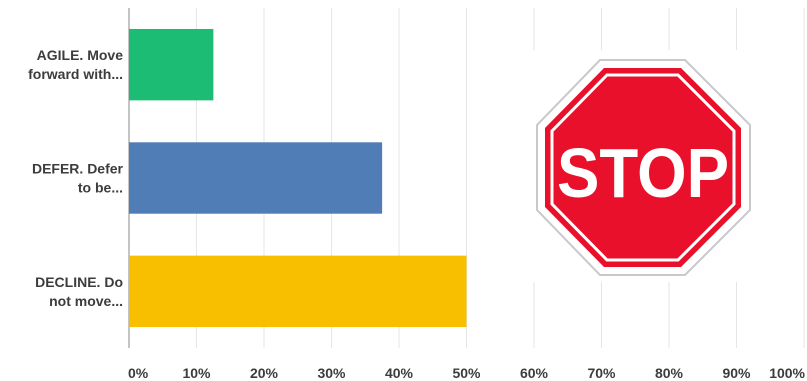 The width and height of the screenshot is (807, 381). I want to click on x-tick-label: 70%, so click(601, 373).